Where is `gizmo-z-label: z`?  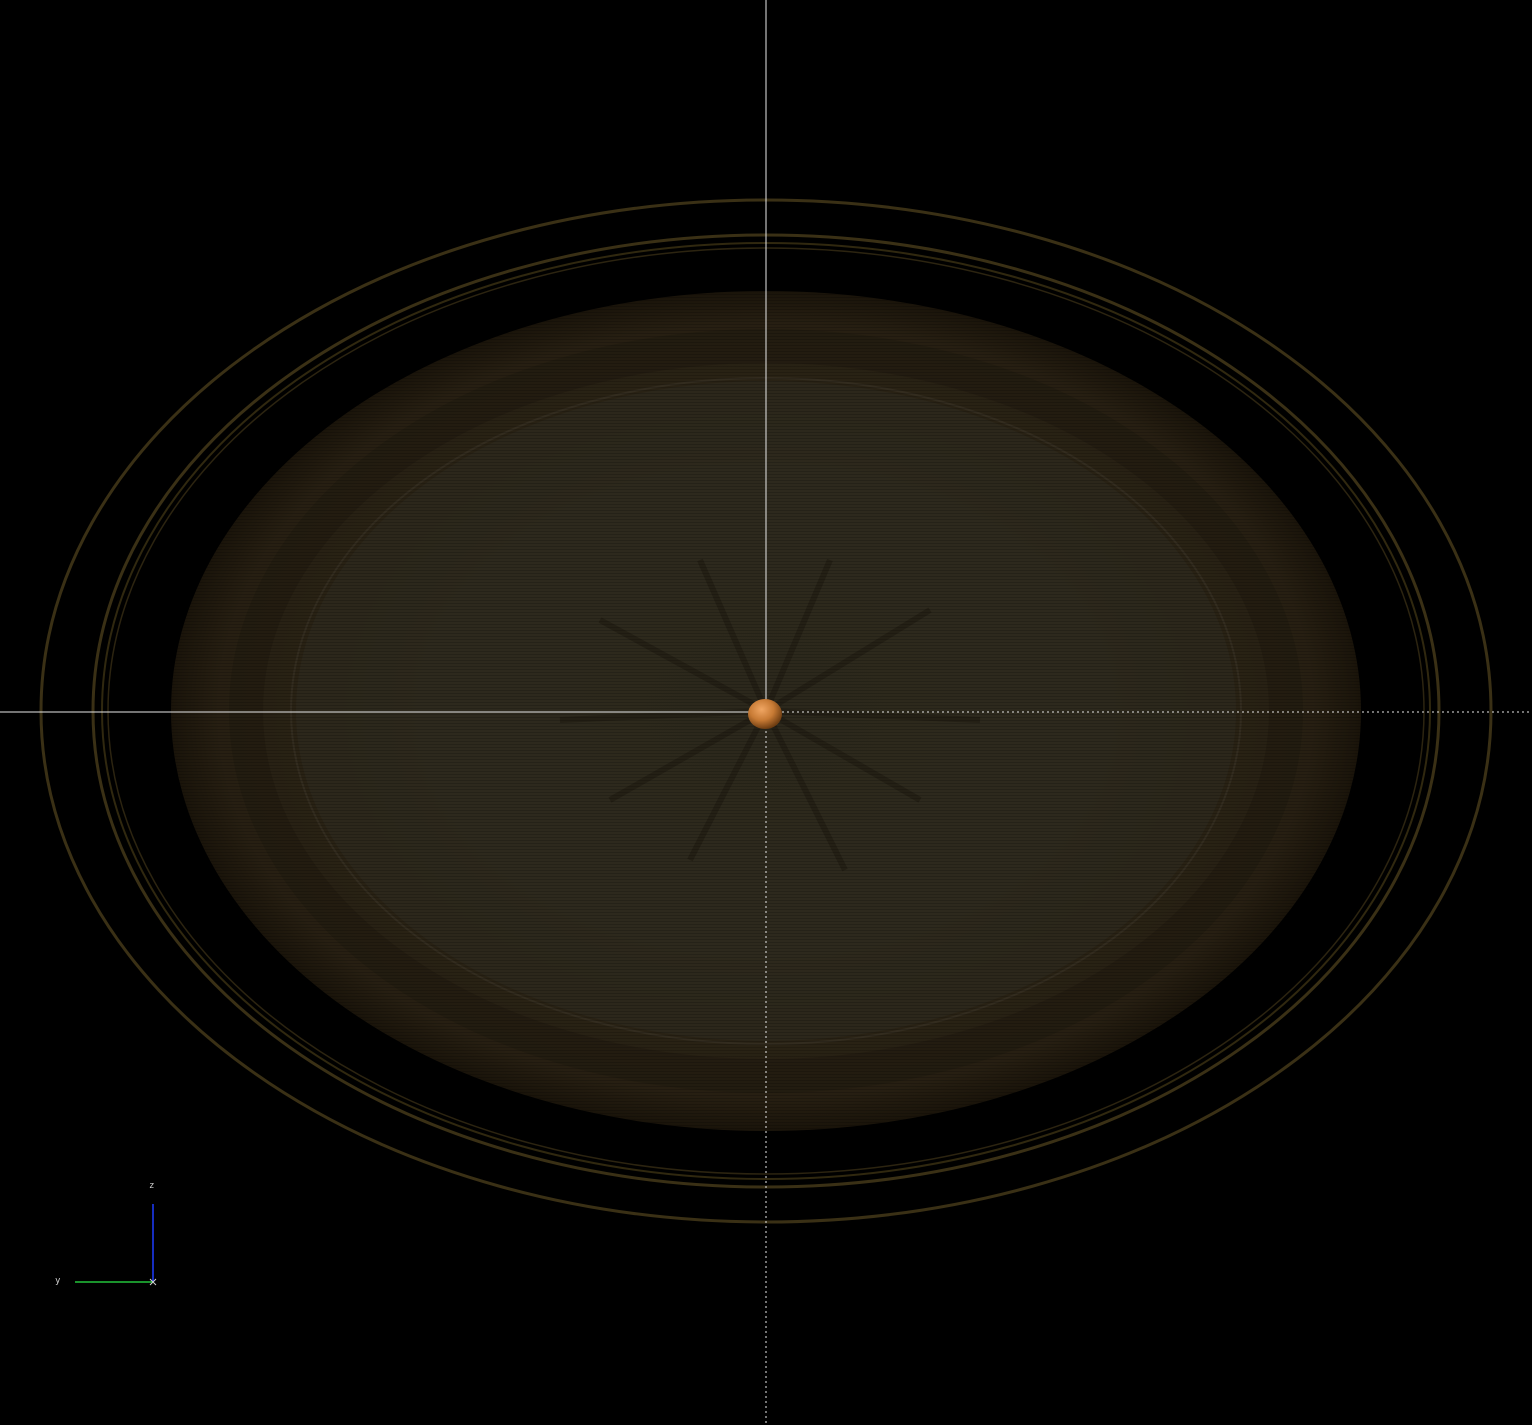
gizmo-z-label: z is located at coordinates (152, 1186).